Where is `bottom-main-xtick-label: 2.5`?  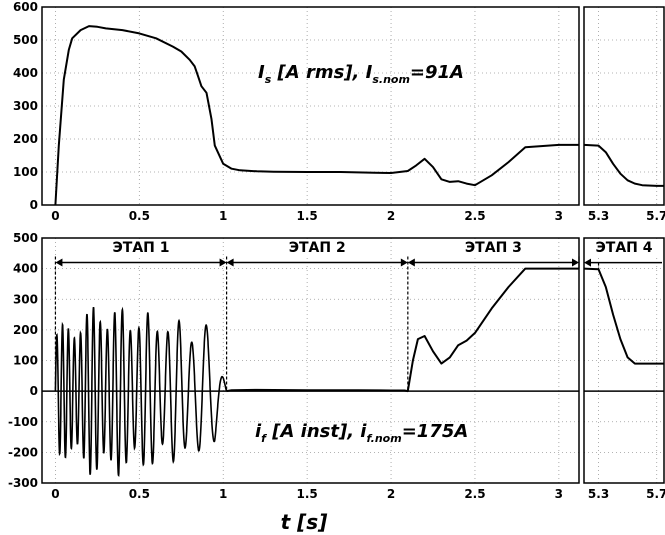 bottom-main-xtick-label: 2.5 is located at coordinates (474, 494).